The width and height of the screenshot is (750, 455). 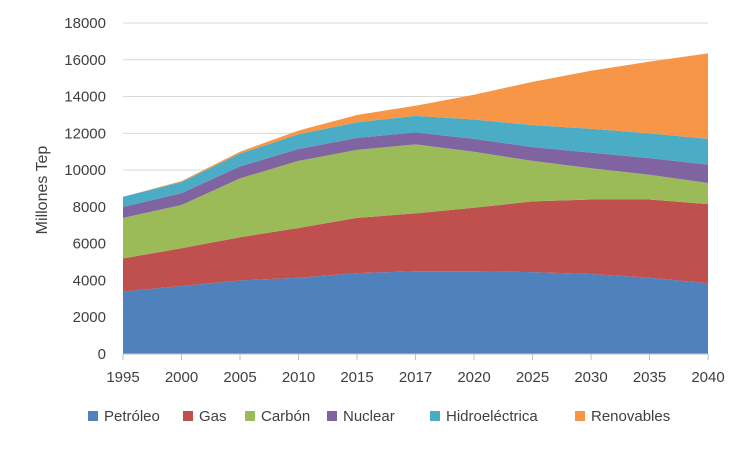 What do you see at coordinates (89, 317) in the screenshot?
I see `y-tick-label: 2000` at bounding box center [89, 317].